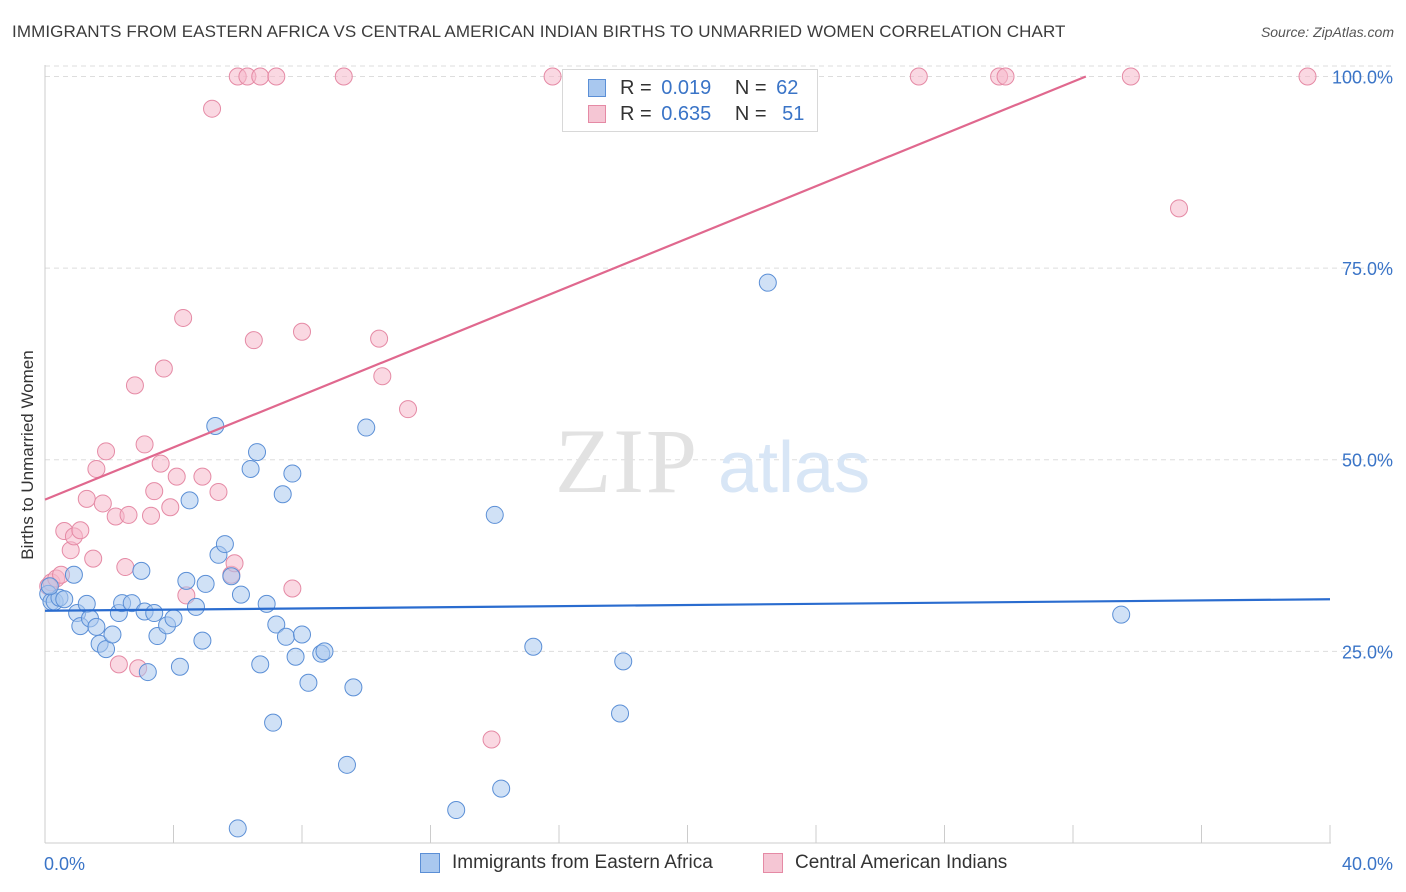  What do you see at coordinates (794, 468) in the screenshot?
I see `watermark-atlas: atlas` at bounding box center [794, 468].